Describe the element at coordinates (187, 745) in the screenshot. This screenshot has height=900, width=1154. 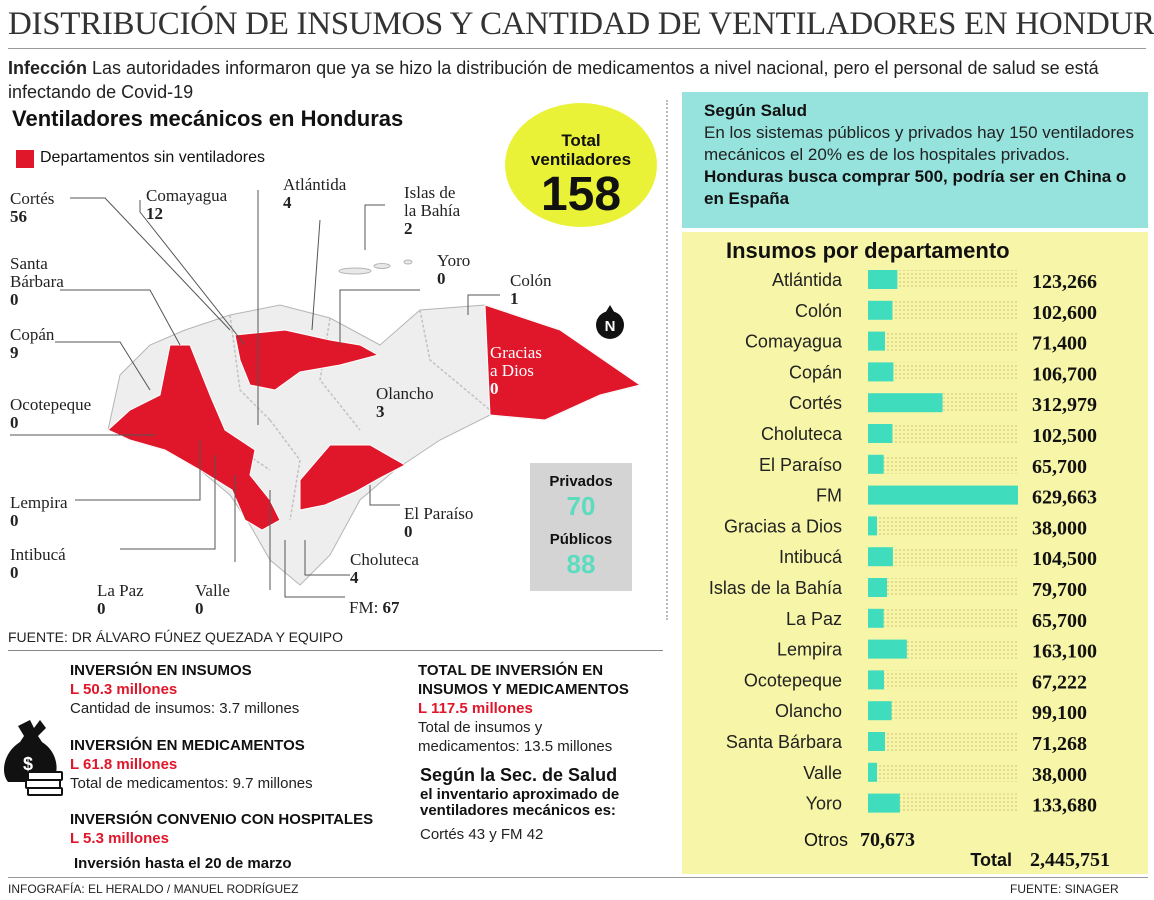
I see `inversion-medicamentos-title: INVERSIÓN EN MEDICAMENTOS` at that location.